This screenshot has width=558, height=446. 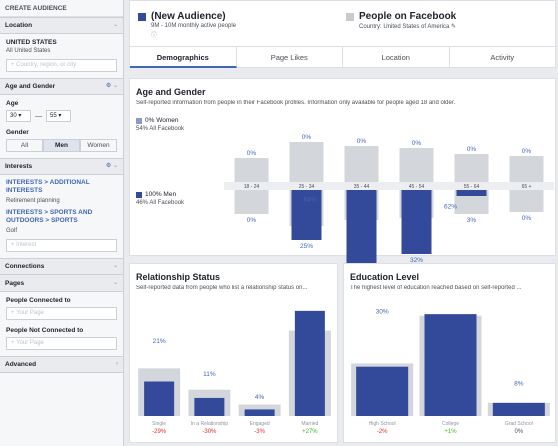 What do you see at coordinates (209, 374) in the screenshot?
I see `value-label: 11%` at bounding box center [209, 374].